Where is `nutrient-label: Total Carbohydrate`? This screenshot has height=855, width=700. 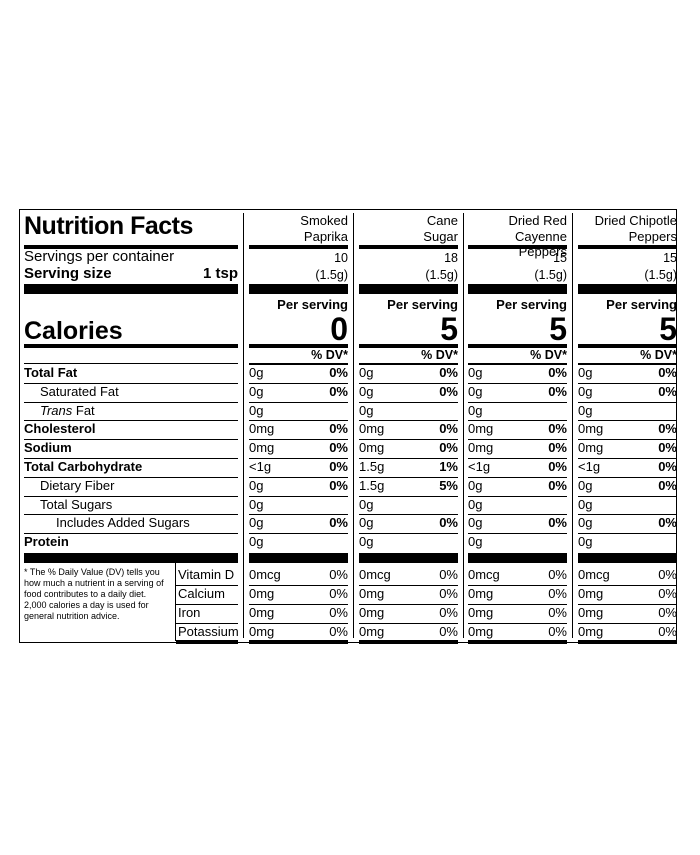 nutrient-label: Total Carbohydrate is located at coordinates (83, 466).